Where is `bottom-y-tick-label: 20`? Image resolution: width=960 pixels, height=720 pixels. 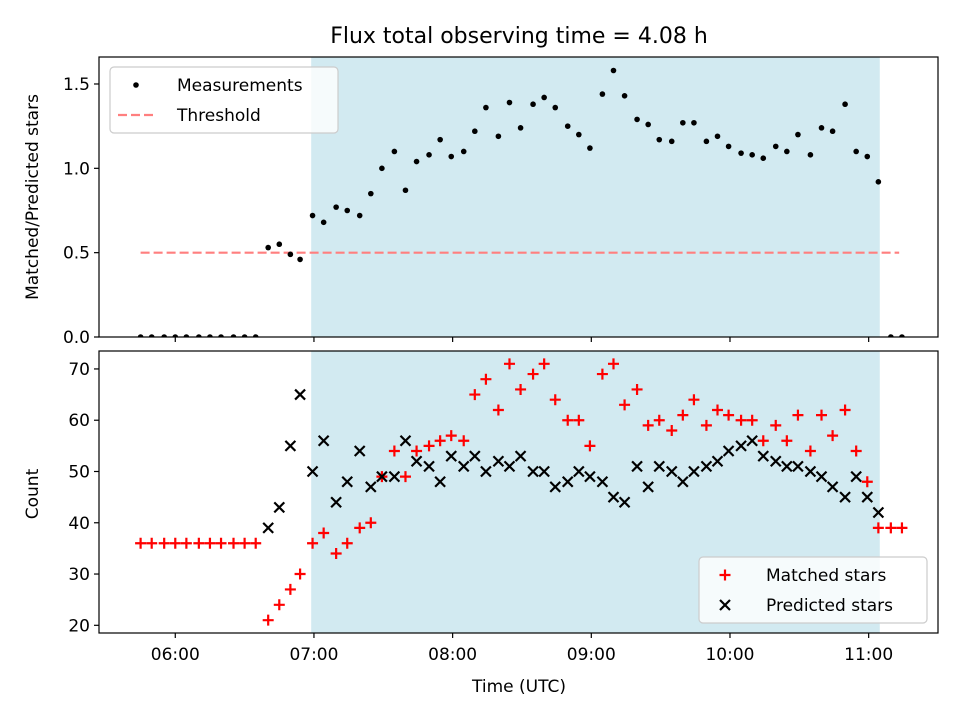 bottom-y-tick-label: 20 is located at coordinates (79, 626).